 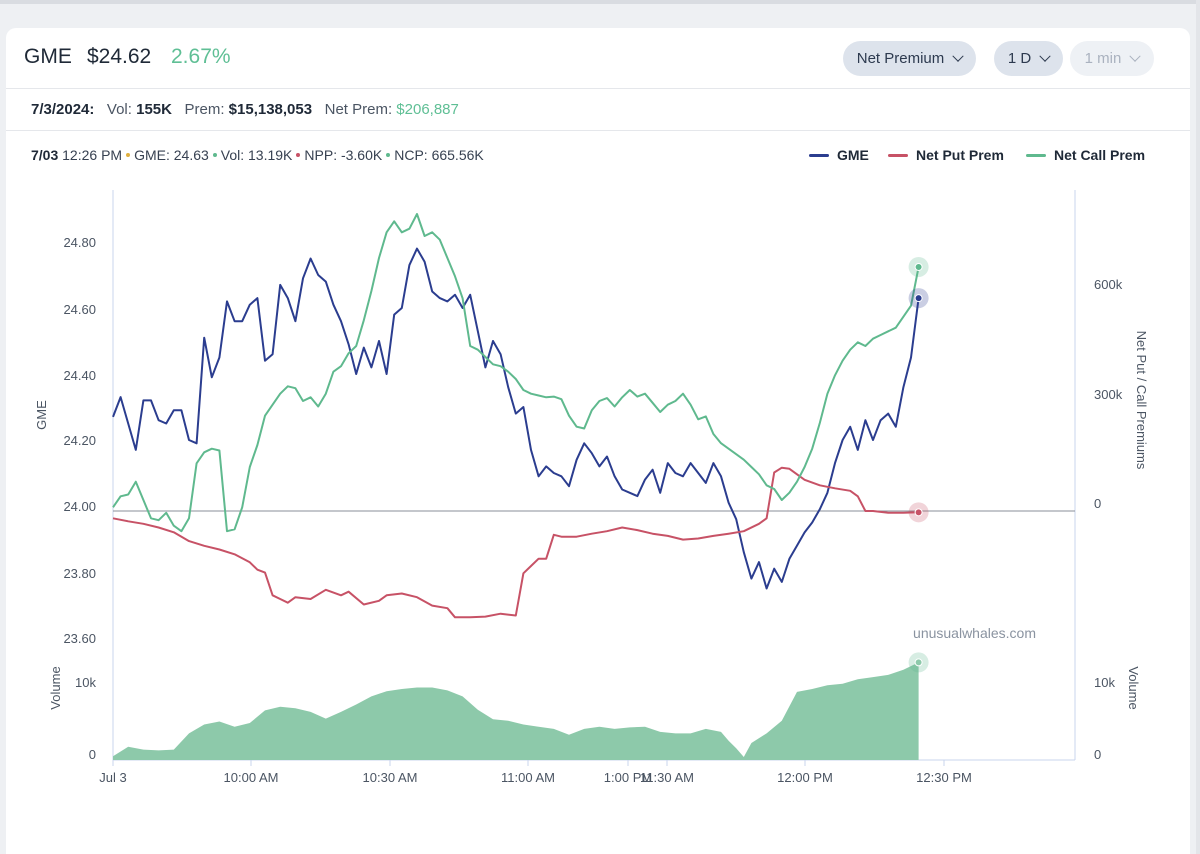 I want to click on stats-netprem-label: Net Prem:, so click(x=358, y=109).